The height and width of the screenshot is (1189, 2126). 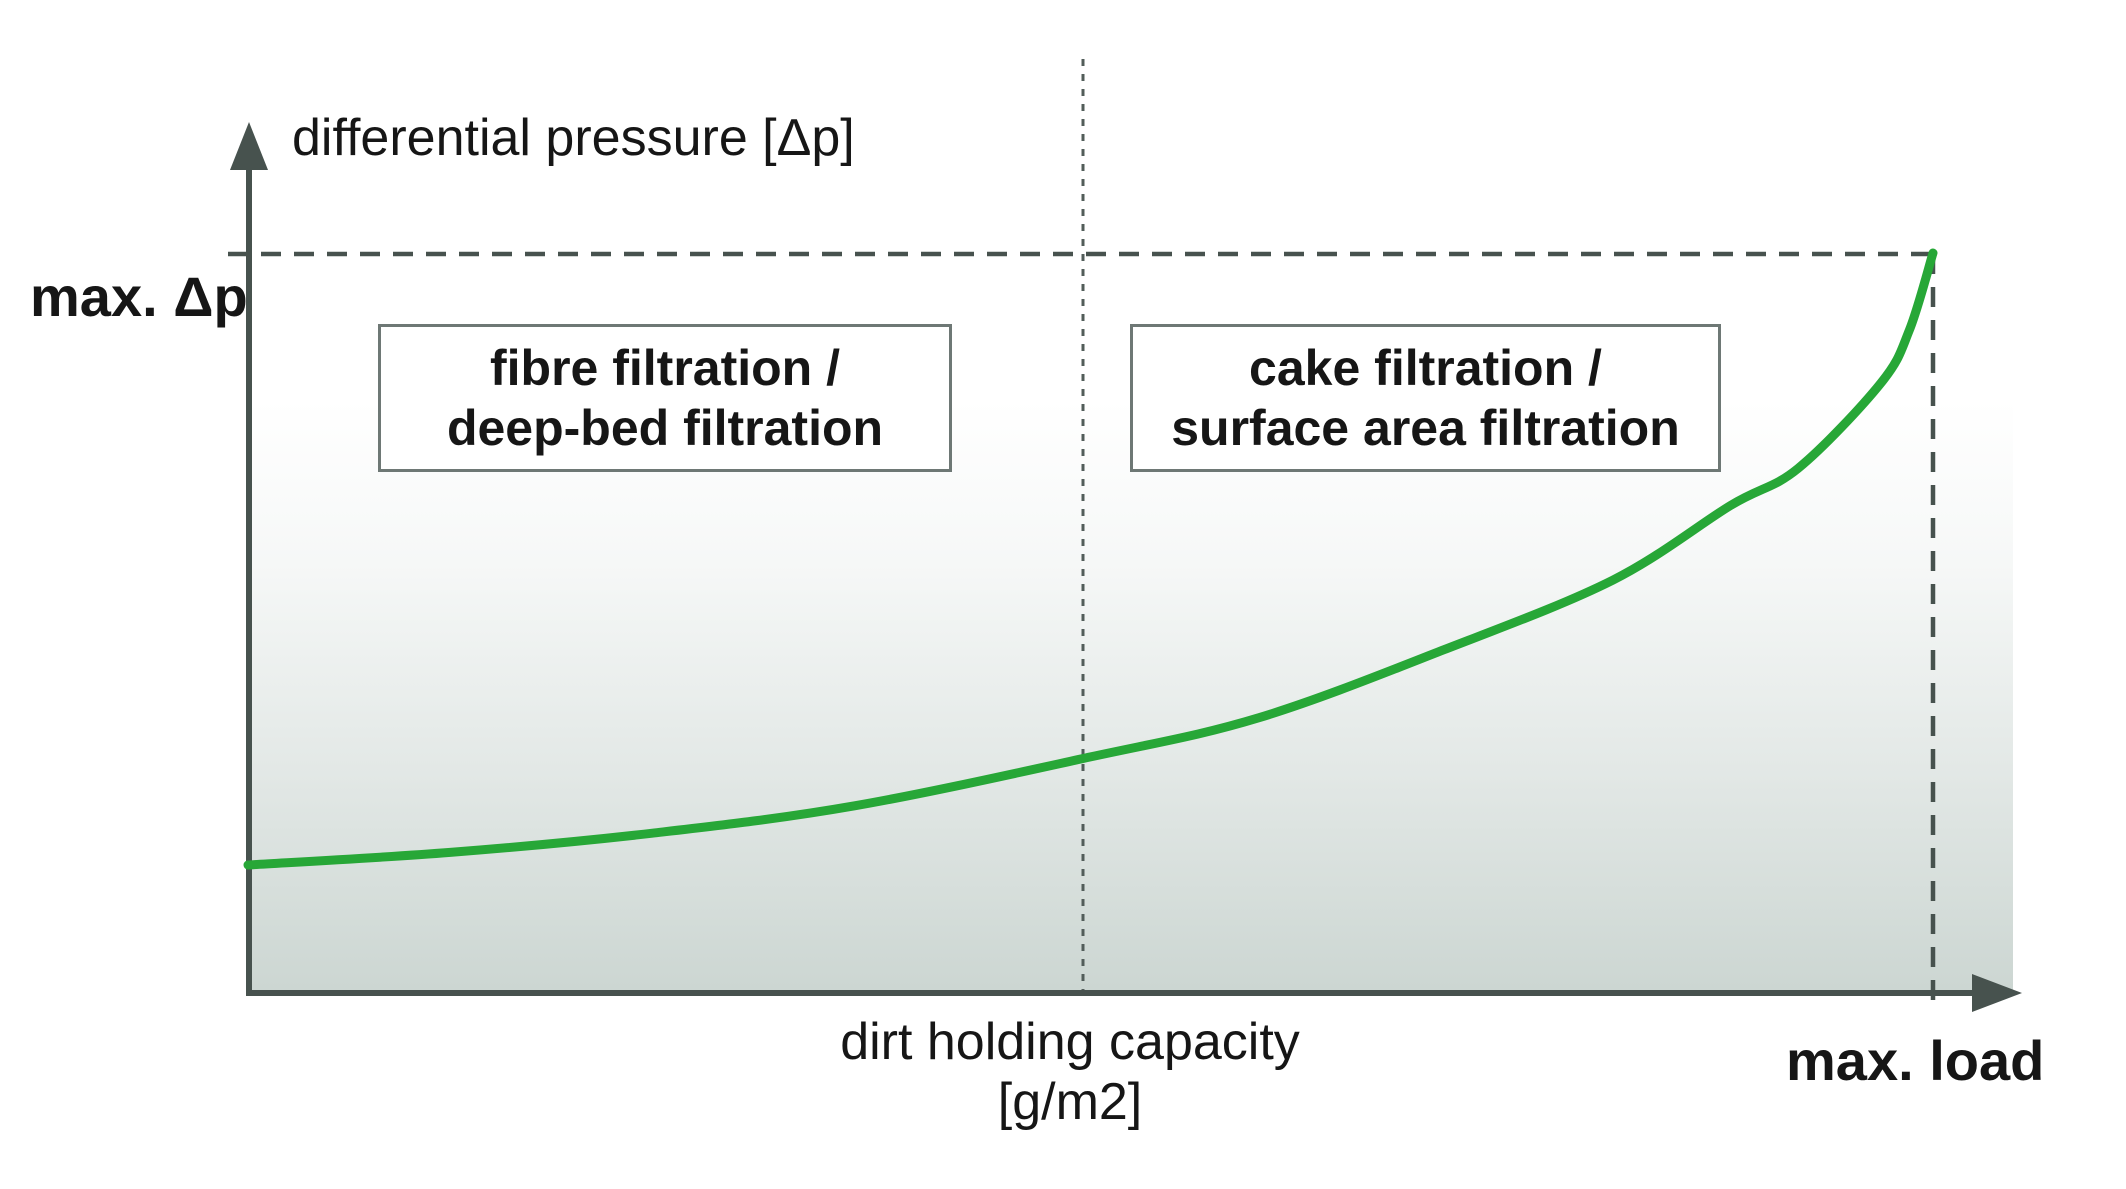 What do you see at coordinates (139, 296) in the screenshot?
I see `max-dp-label: max. Δp` at bounding box center [139, 296].